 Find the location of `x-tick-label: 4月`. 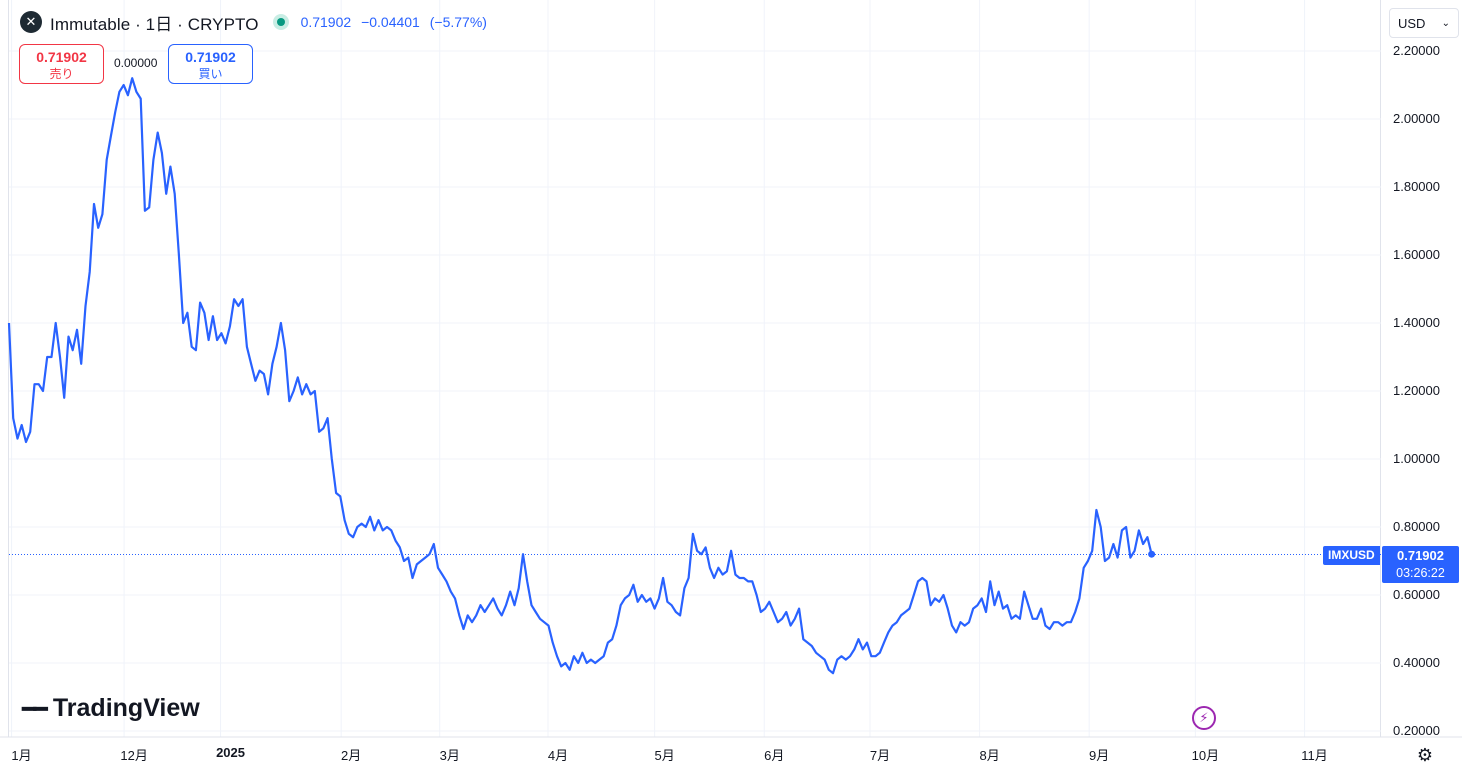

x-tick-label: 4月 is located at coordinates (558, 755).